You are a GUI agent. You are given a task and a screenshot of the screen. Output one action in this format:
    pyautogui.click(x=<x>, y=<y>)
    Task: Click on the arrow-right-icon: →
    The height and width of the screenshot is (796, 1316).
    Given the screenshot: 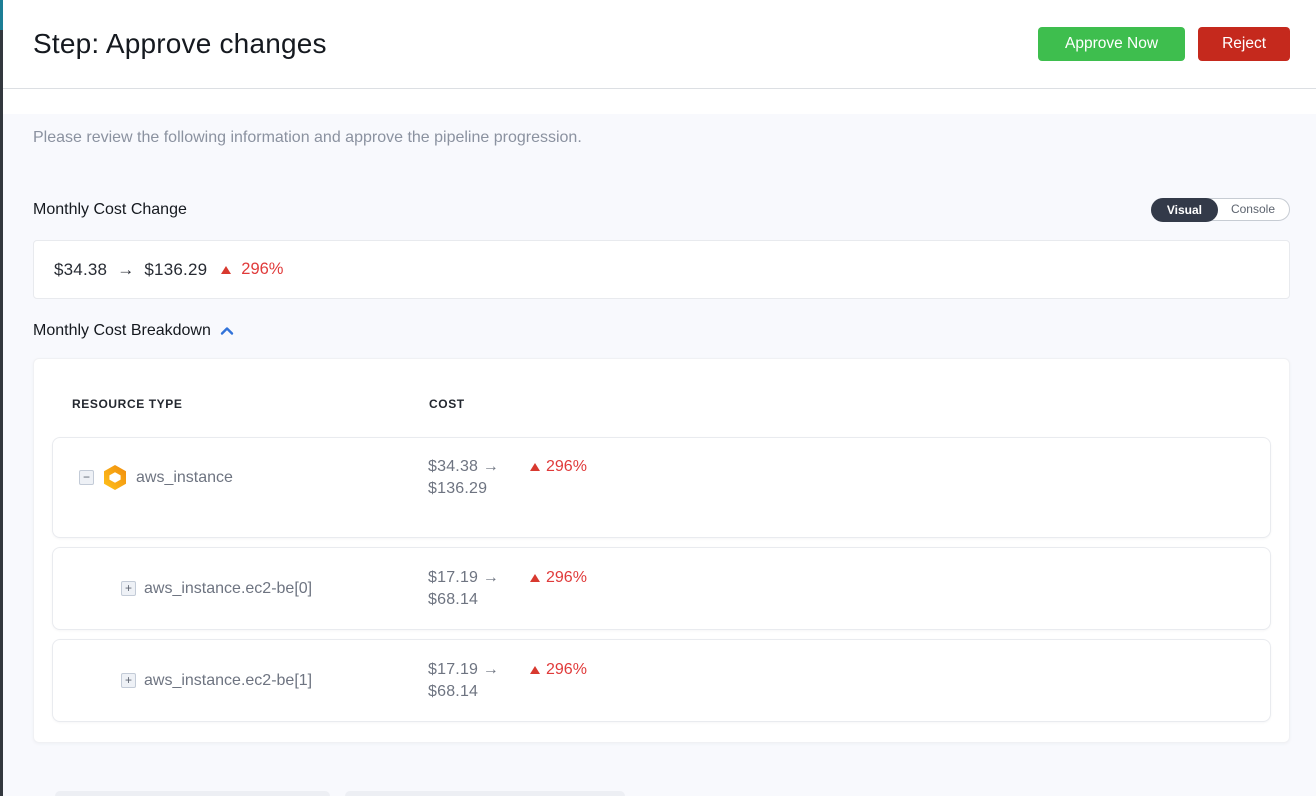 What is the action you would take?
    pyautogui.click(x=126, y=269)
    